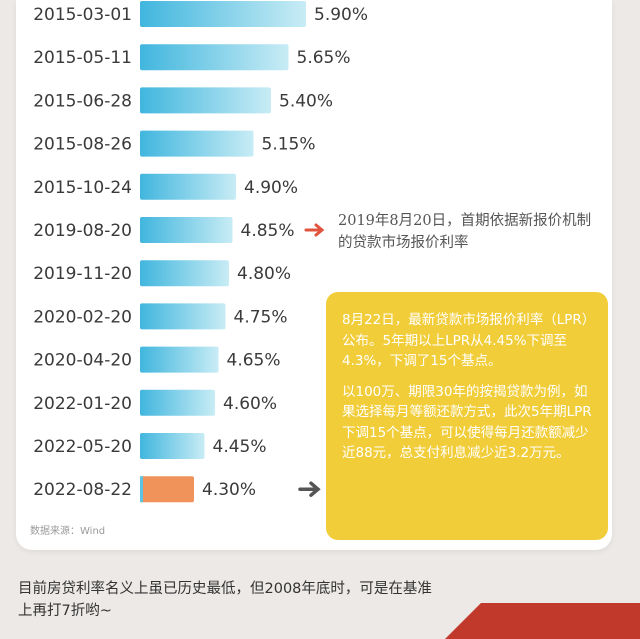 The width and height of the screenshot is (640, 639). Describe the element at coordinates (82, 231) in the screenshot. I see `category-label: 2019-08-20` at that location.